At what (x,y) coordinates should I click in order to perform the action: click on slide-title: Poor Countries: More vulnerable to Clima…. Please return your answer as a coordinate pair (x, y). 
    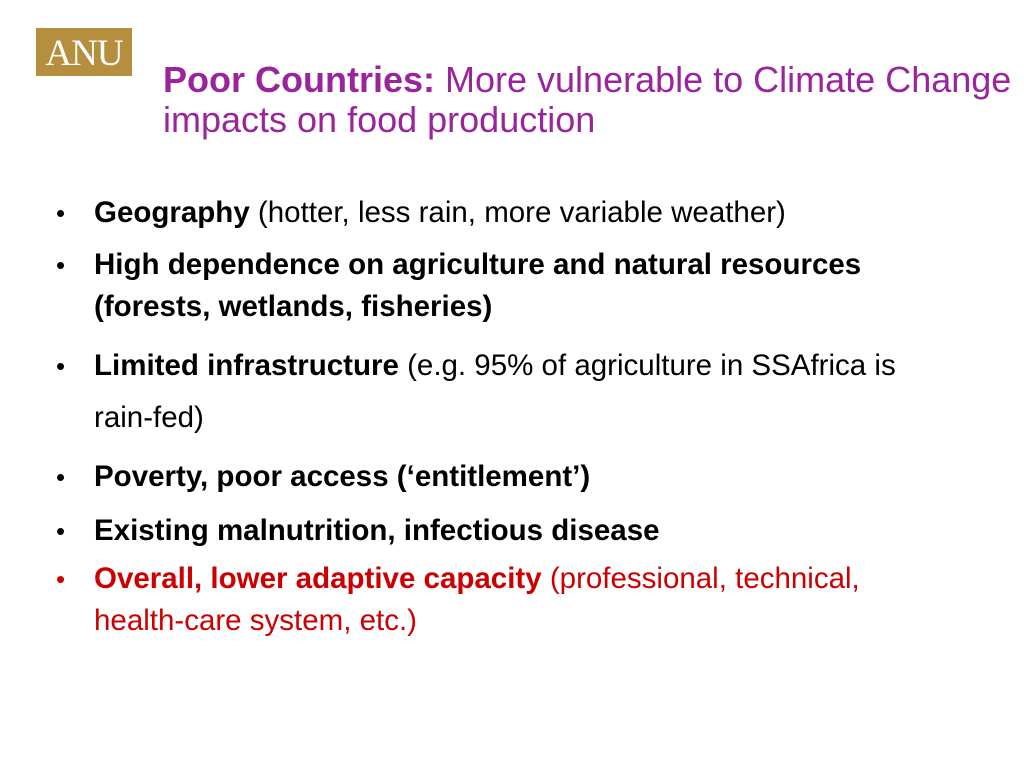
    Looking at the image, I should click on (588, 100).